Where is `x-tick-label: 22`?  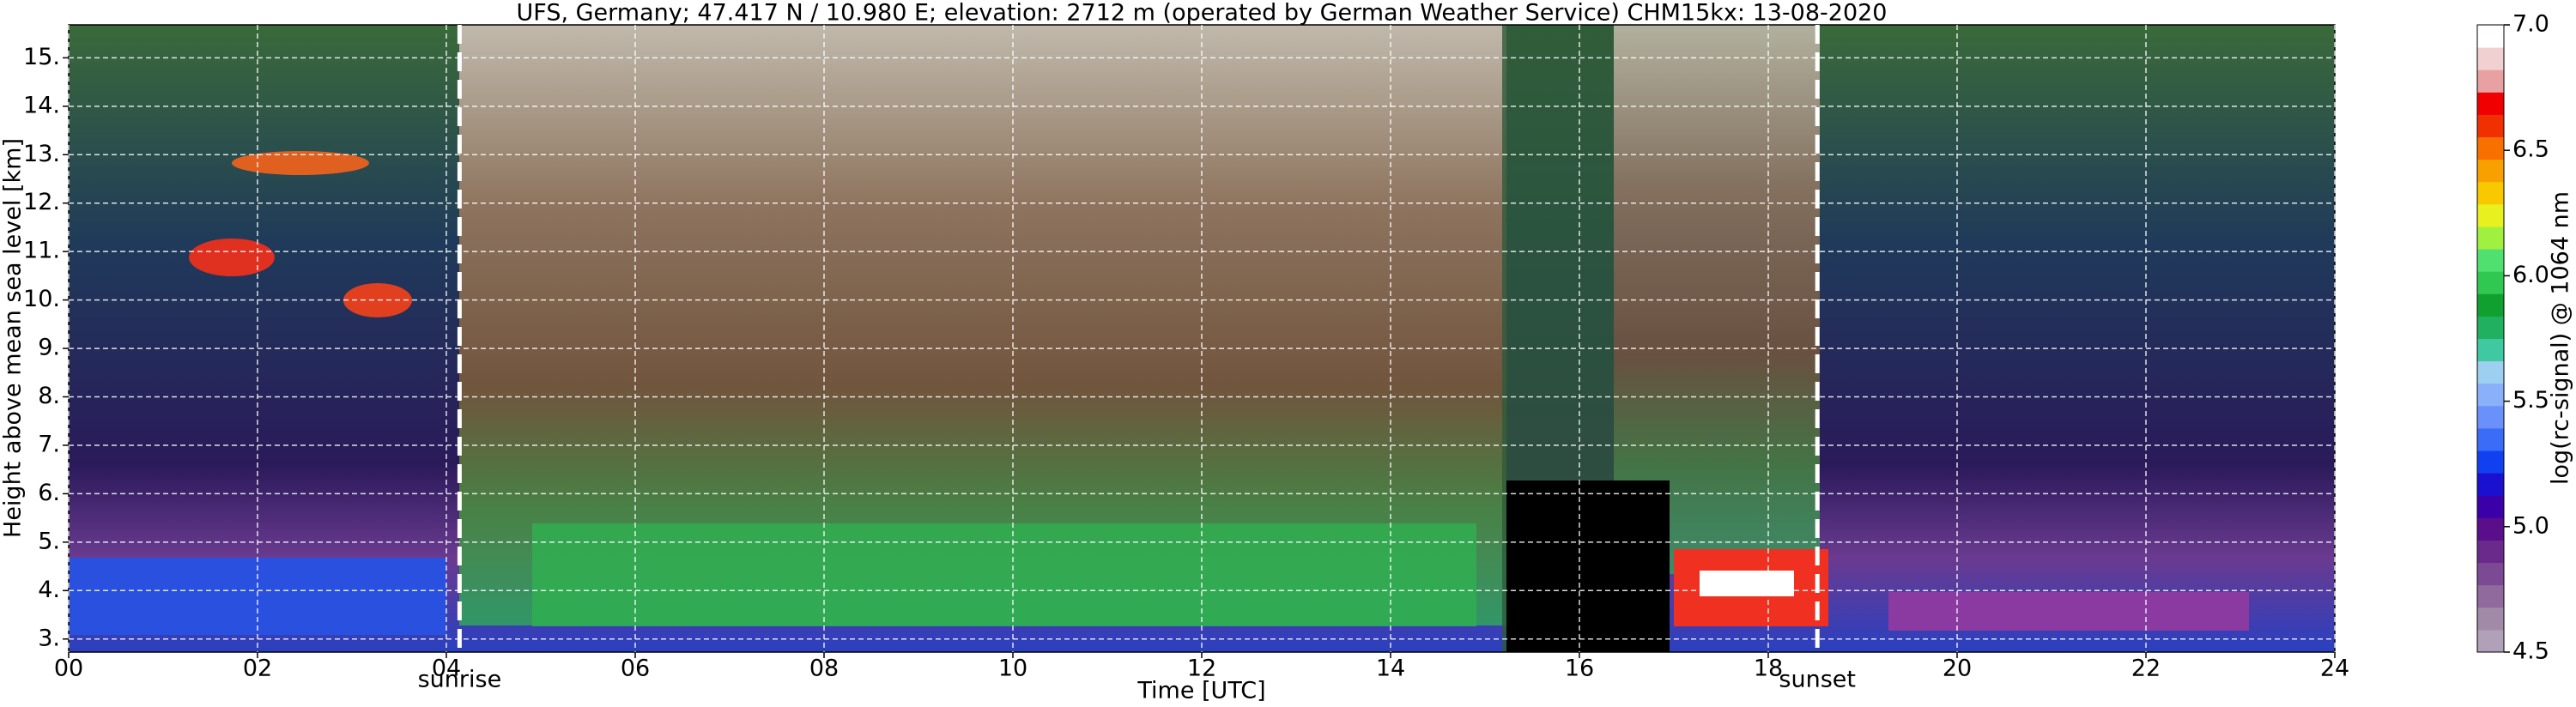 x-tick-label: 22 is located at coordinates (2146, 669).